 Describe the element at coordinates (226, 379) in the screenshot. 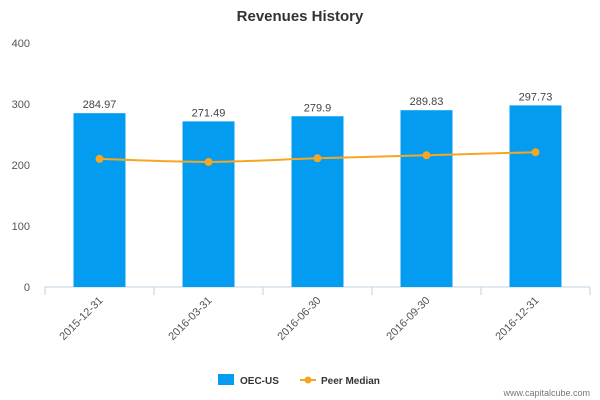

I see `legend-swatch-bar` at that location.